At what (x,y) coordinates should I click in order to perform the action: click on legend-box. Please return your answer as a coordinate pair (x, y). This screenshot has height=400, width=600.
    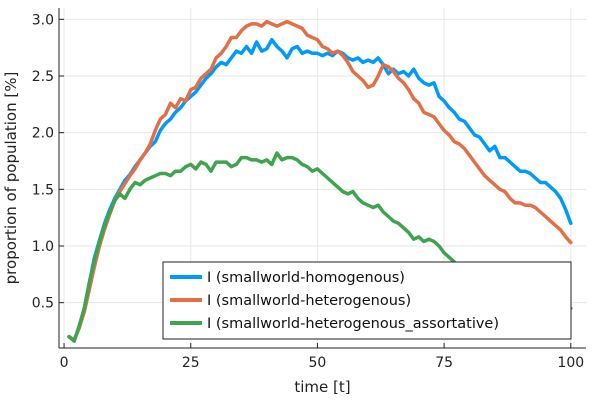
    Looking at the image, I should click on (367, 300).